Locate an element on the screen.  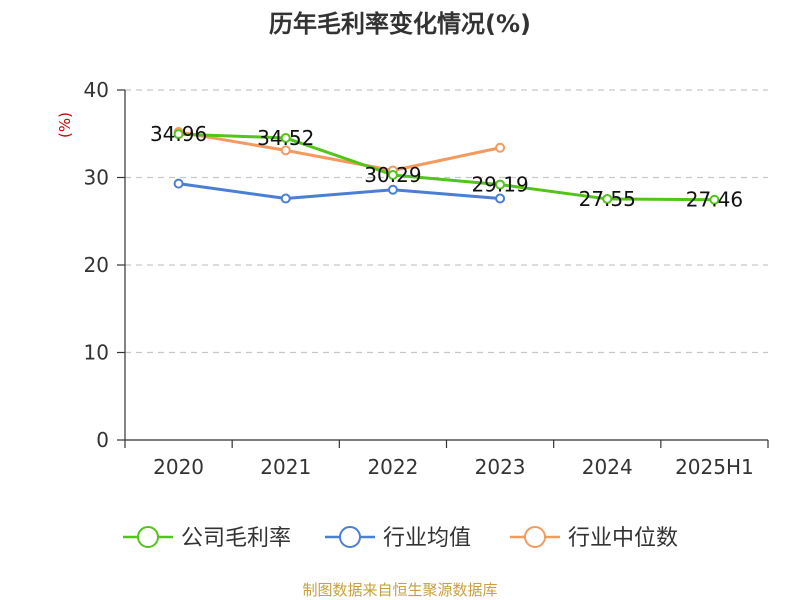
data-label-2: 30.29 is located at coordinates (392, 175).